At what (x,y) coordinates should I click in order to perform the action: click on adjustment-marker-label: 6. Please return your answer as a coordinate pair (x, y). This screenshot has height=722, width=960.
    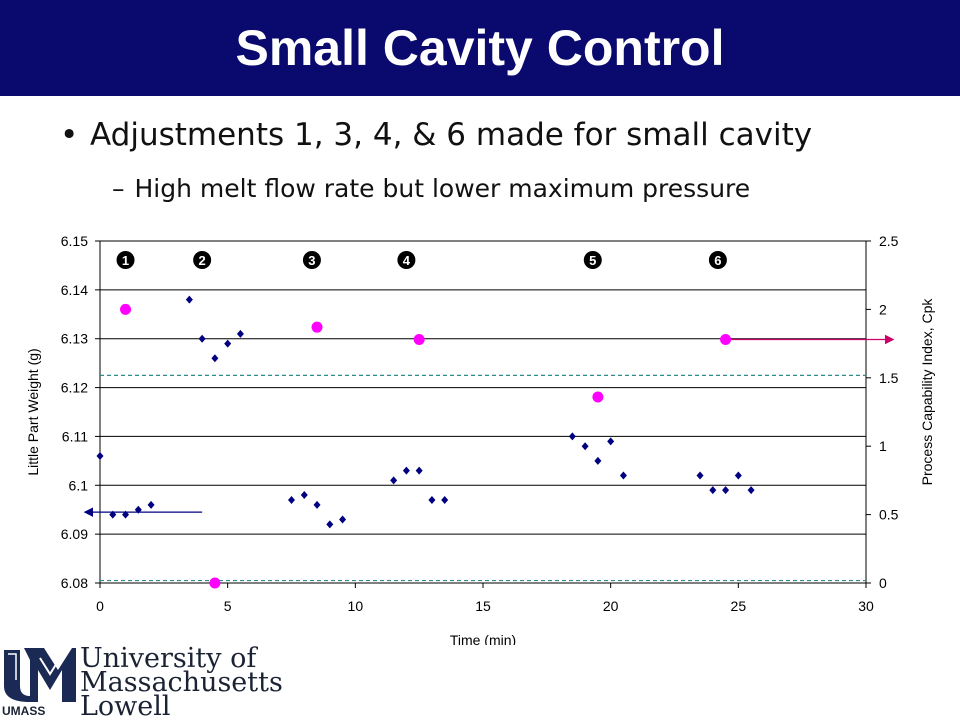
    Looking at the image, I should click on (717, 260).